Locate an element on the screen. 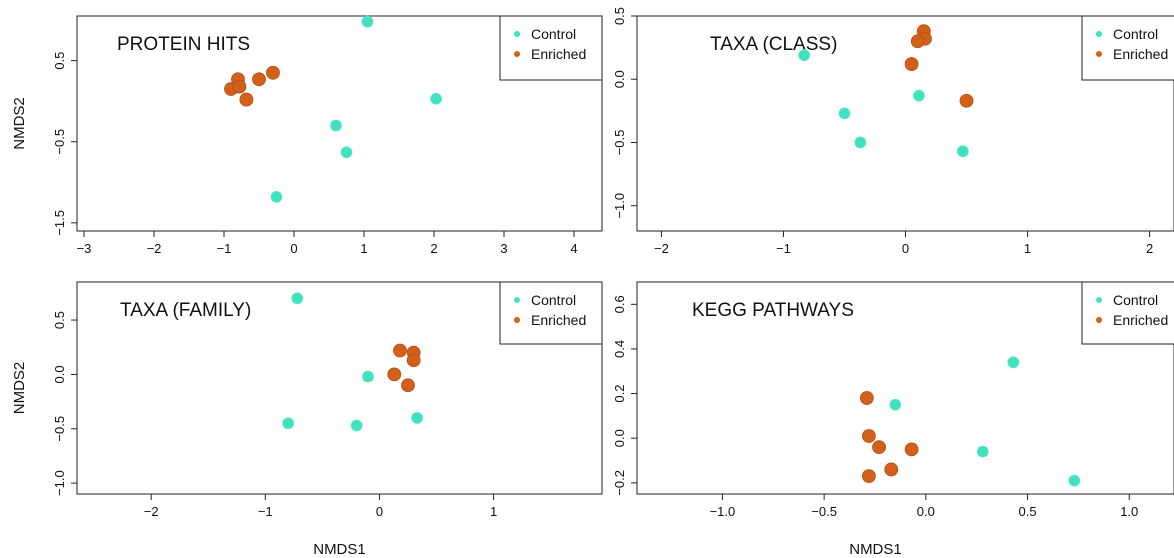 This screenshot has height=558, width=1174. x-tick-label: 0.0 is located at coordinates (926, 511).